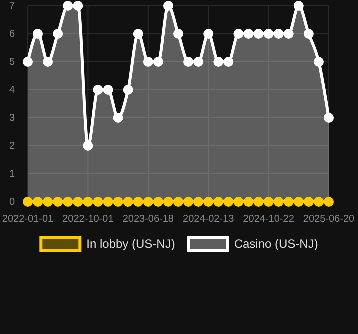 This screenshot has width=358, height=334. What do you see at coordinates (88, 220) in the screenshot?
I see `x-tick-label: 2022-10-01` at bounding box center [88, 220].